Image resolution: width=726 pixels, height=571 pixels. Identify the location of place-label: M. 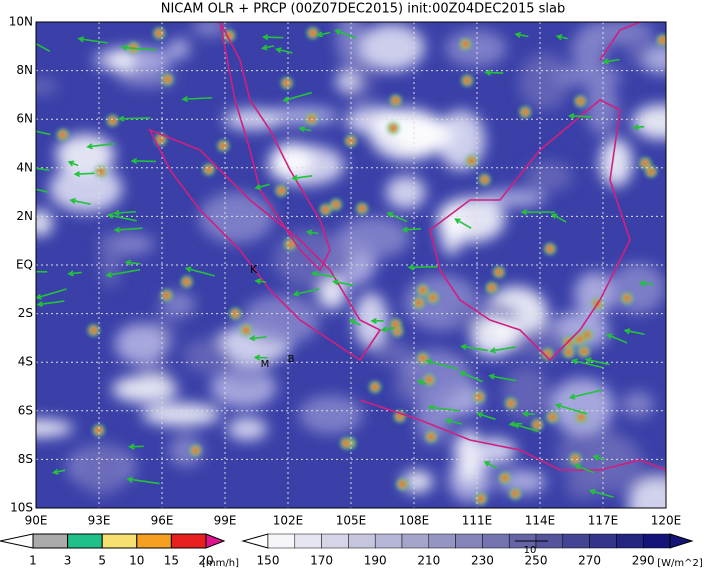
(265, 364).